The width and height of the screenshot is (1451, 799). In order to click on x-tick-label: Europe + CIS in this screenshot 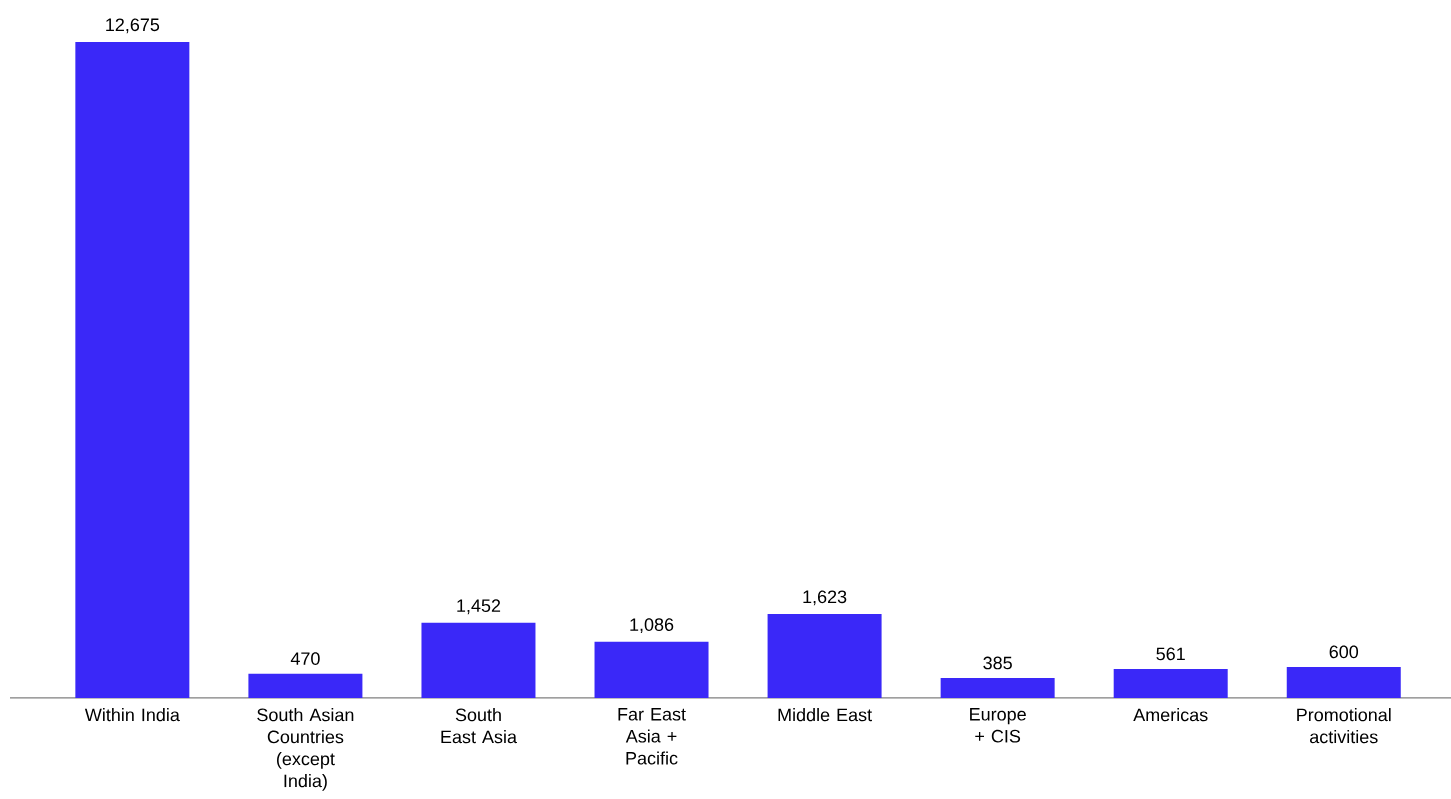, I will do `click(998, 725)`.